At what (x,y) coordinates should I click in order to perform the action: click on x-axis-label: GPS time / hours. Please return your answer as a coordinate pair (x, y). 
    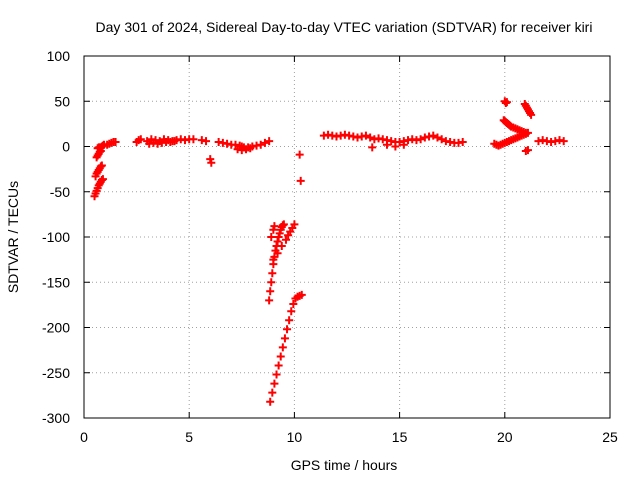
    Looking at the image, I should click on (344, 465).